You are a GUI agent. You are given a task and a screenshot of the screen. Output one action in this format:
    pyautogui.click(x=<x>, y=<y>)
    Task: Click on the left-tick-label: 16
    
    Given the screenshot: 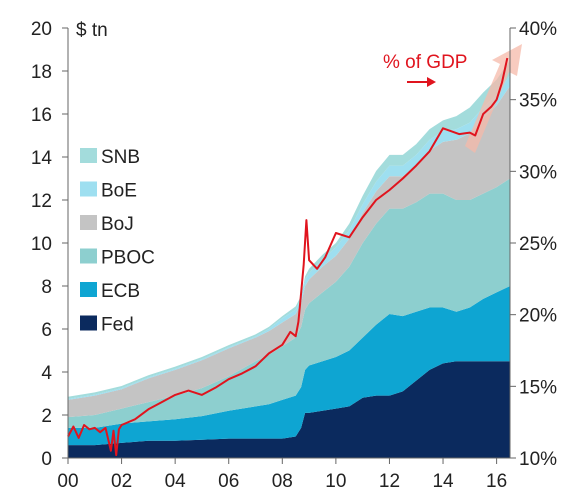 What is the action you would take?
    pyautogui.click(x=41, y=115)
    